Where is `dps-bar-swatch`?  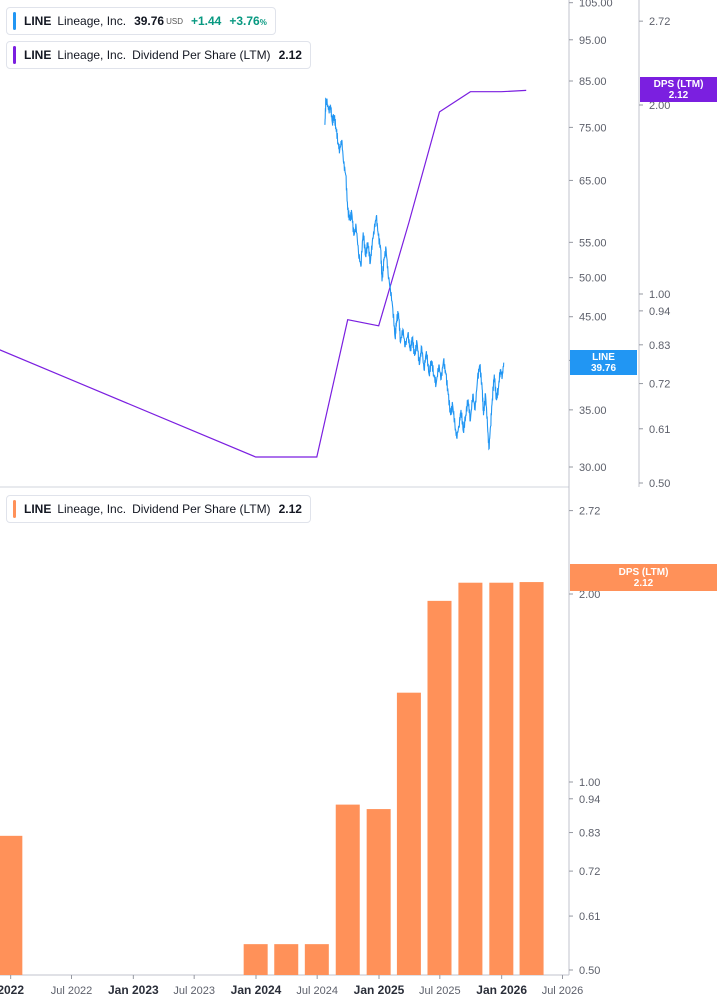 dps-bar-swatch is located at coordinates (14, 509).